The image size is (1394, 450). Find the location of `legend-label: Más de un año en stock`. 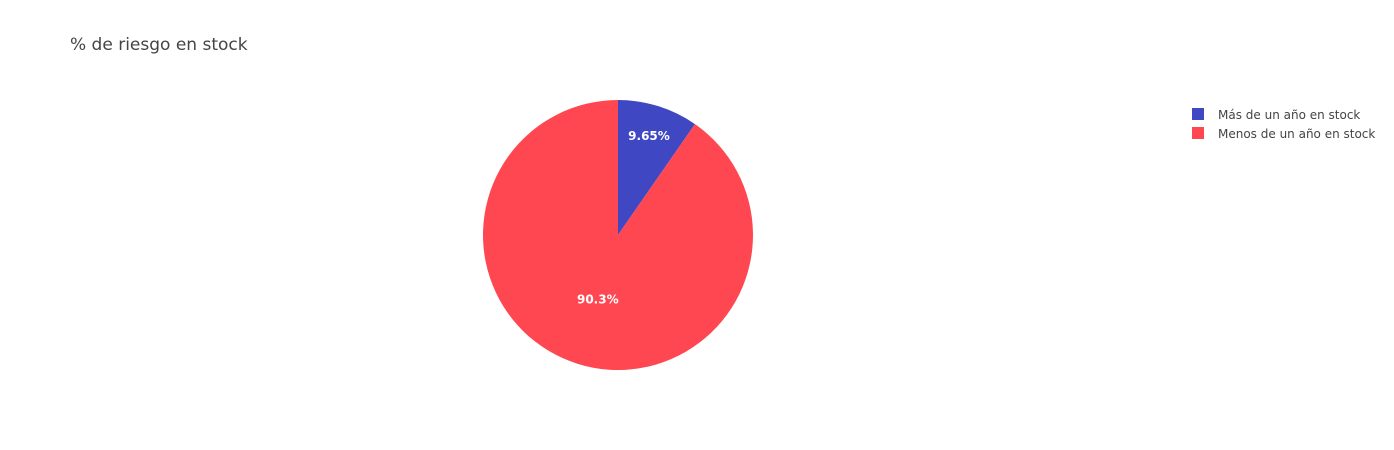

legend-label: Más de un año en stock is located at coordinates (1289, 115).